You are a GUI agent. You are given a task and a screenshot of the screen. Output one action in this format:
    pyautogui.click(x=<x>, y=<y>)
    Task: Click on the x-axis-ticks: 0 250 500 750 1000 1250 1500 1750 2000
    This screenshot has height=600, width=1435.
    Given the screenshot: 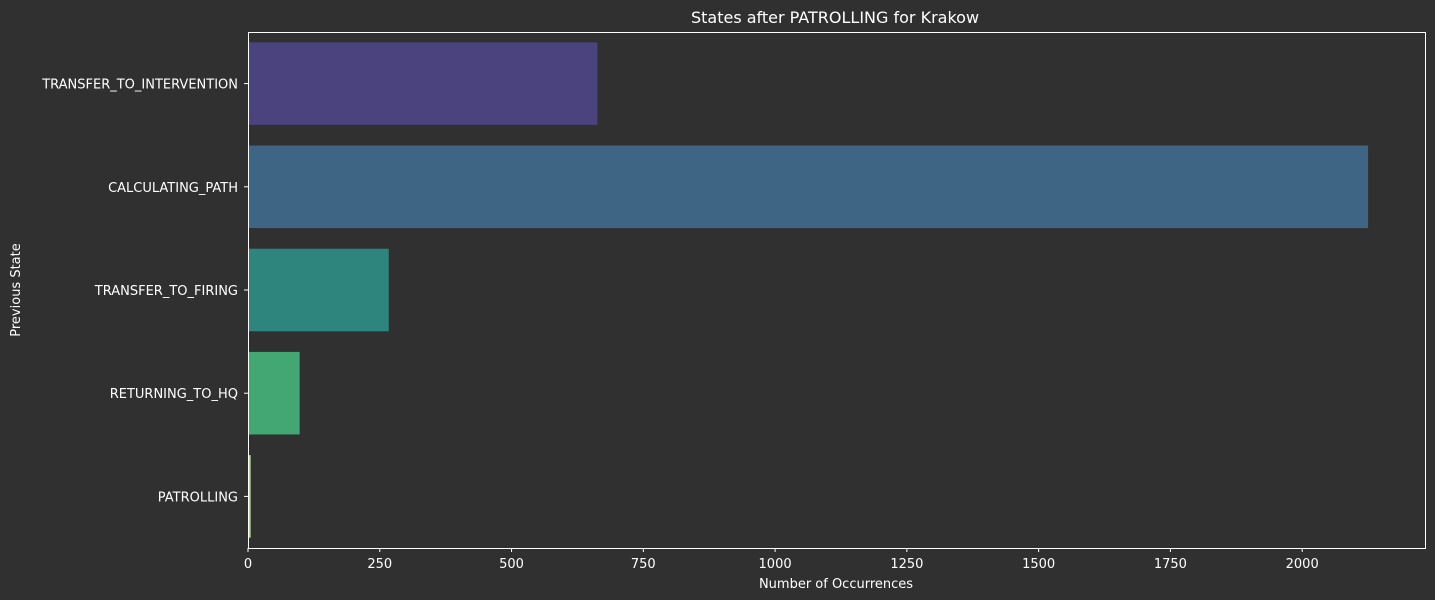 What is the action you would take?
    pyautogui.click(x=781, y=560)
    